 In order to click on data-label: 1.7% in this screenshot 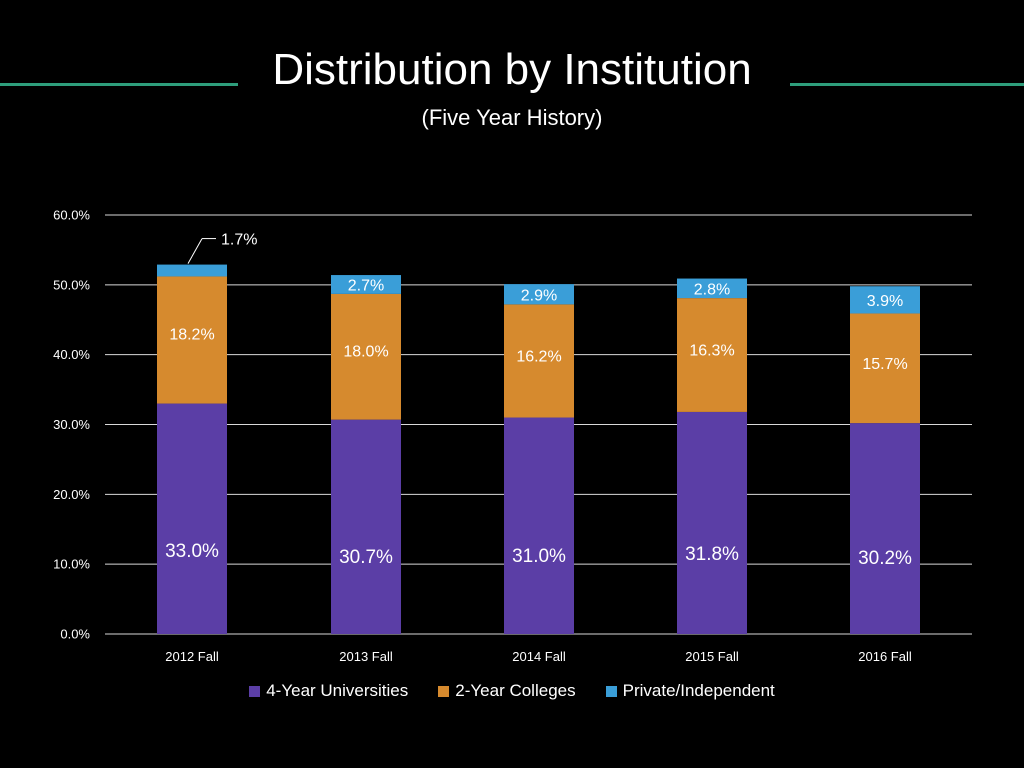, I will do `click(239, 240)`.